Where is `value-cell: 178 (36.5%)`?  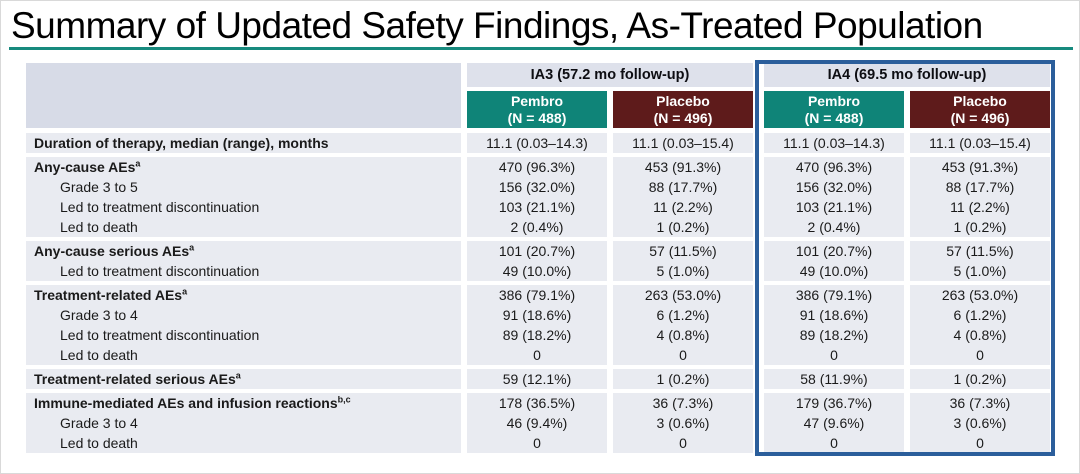
value-cell: 178 (36.5%) is located at coordinates (537, 403).